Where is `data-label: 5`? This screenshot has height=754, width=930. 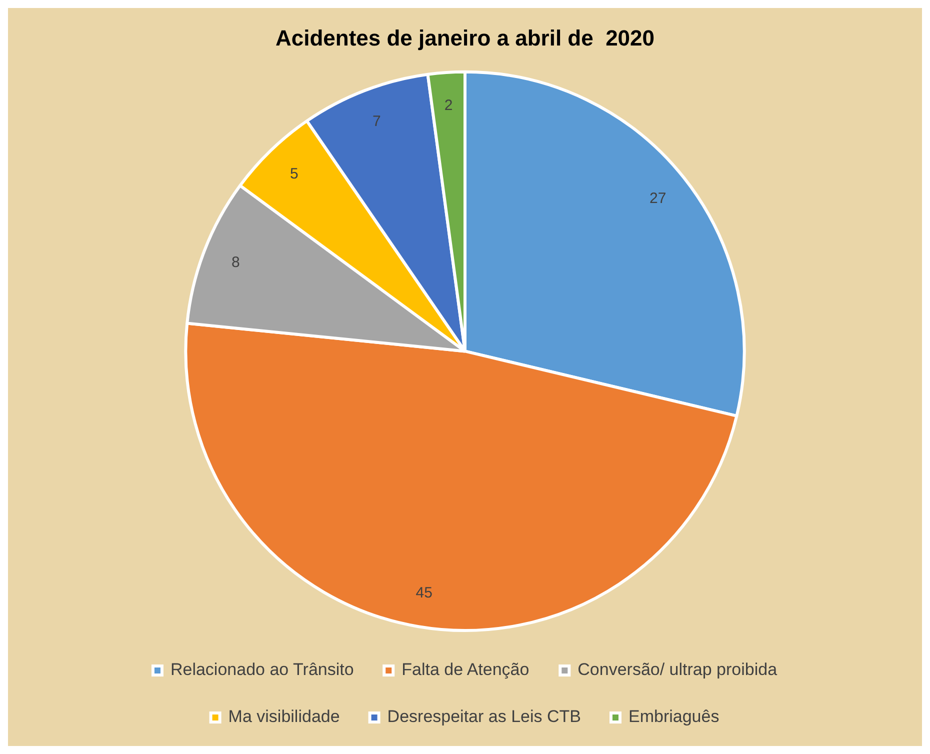
data-label: 5 is located at coordinates (294, 174).